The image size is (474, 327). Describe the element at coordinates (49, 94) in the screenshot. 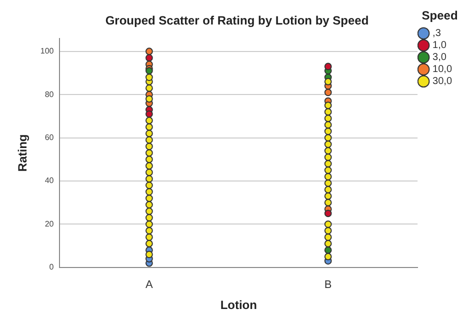

I see `y-tick-label: 80` at that location.